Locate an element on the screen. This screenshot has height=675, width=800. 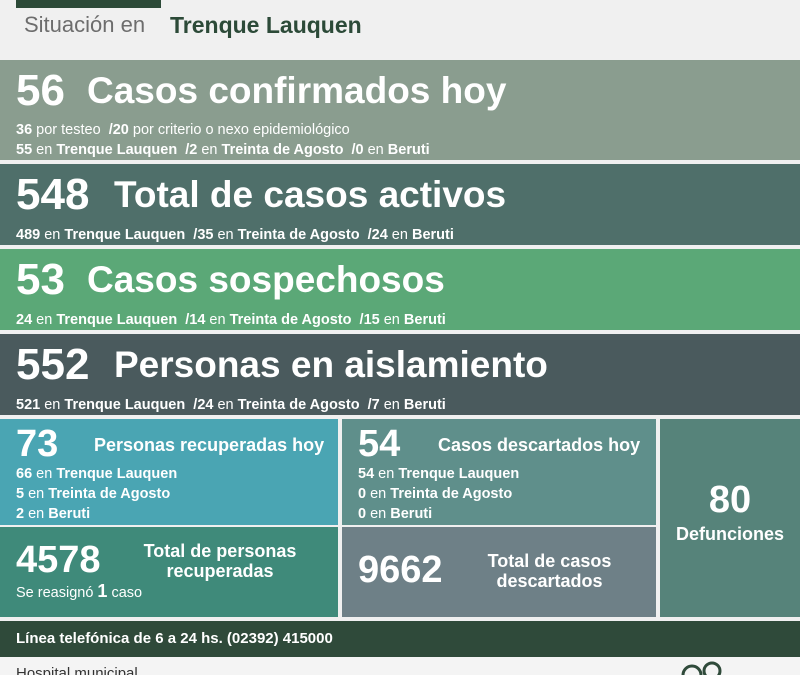
segment: 521 is located at coordinates (28, 405).